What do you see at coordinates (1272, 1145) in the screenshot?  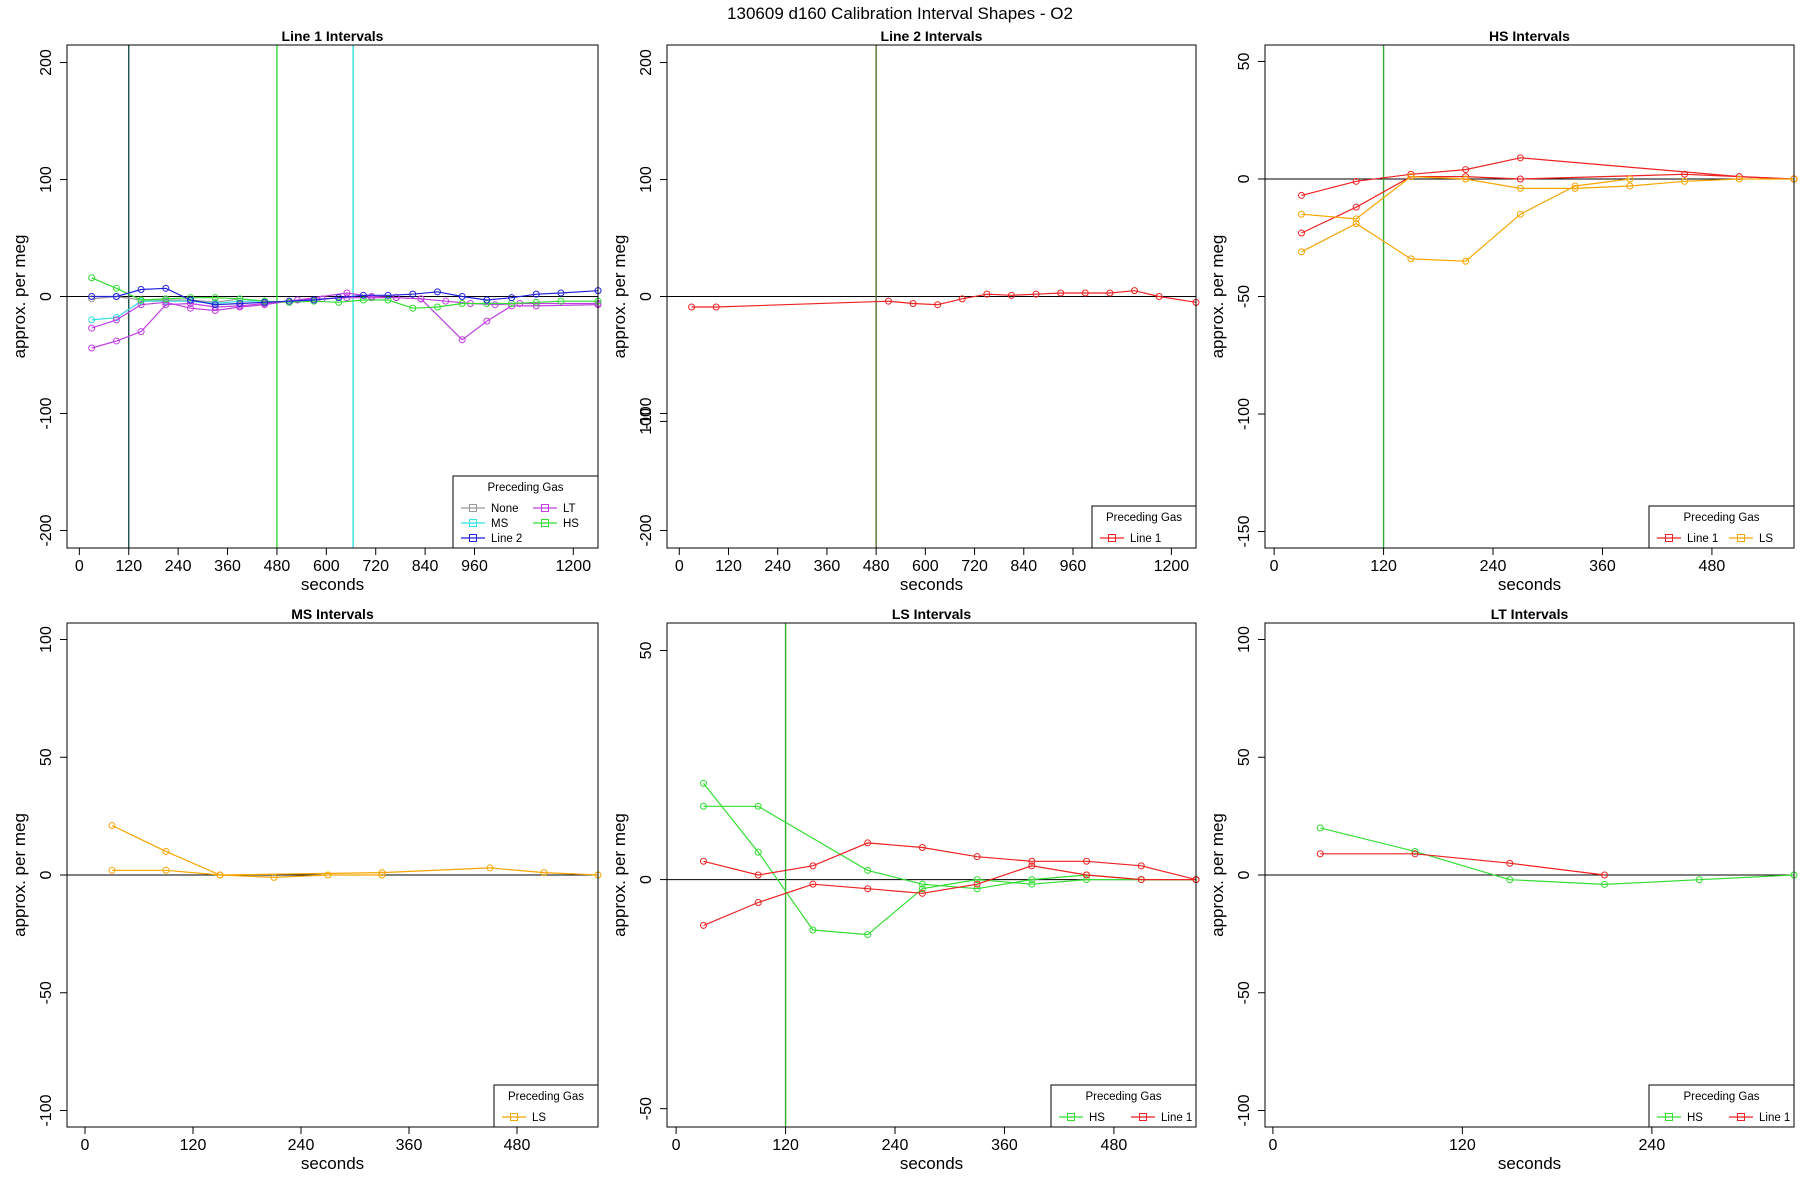 I see `x-tick-label: 0` at bounding box center [1272, 1145].